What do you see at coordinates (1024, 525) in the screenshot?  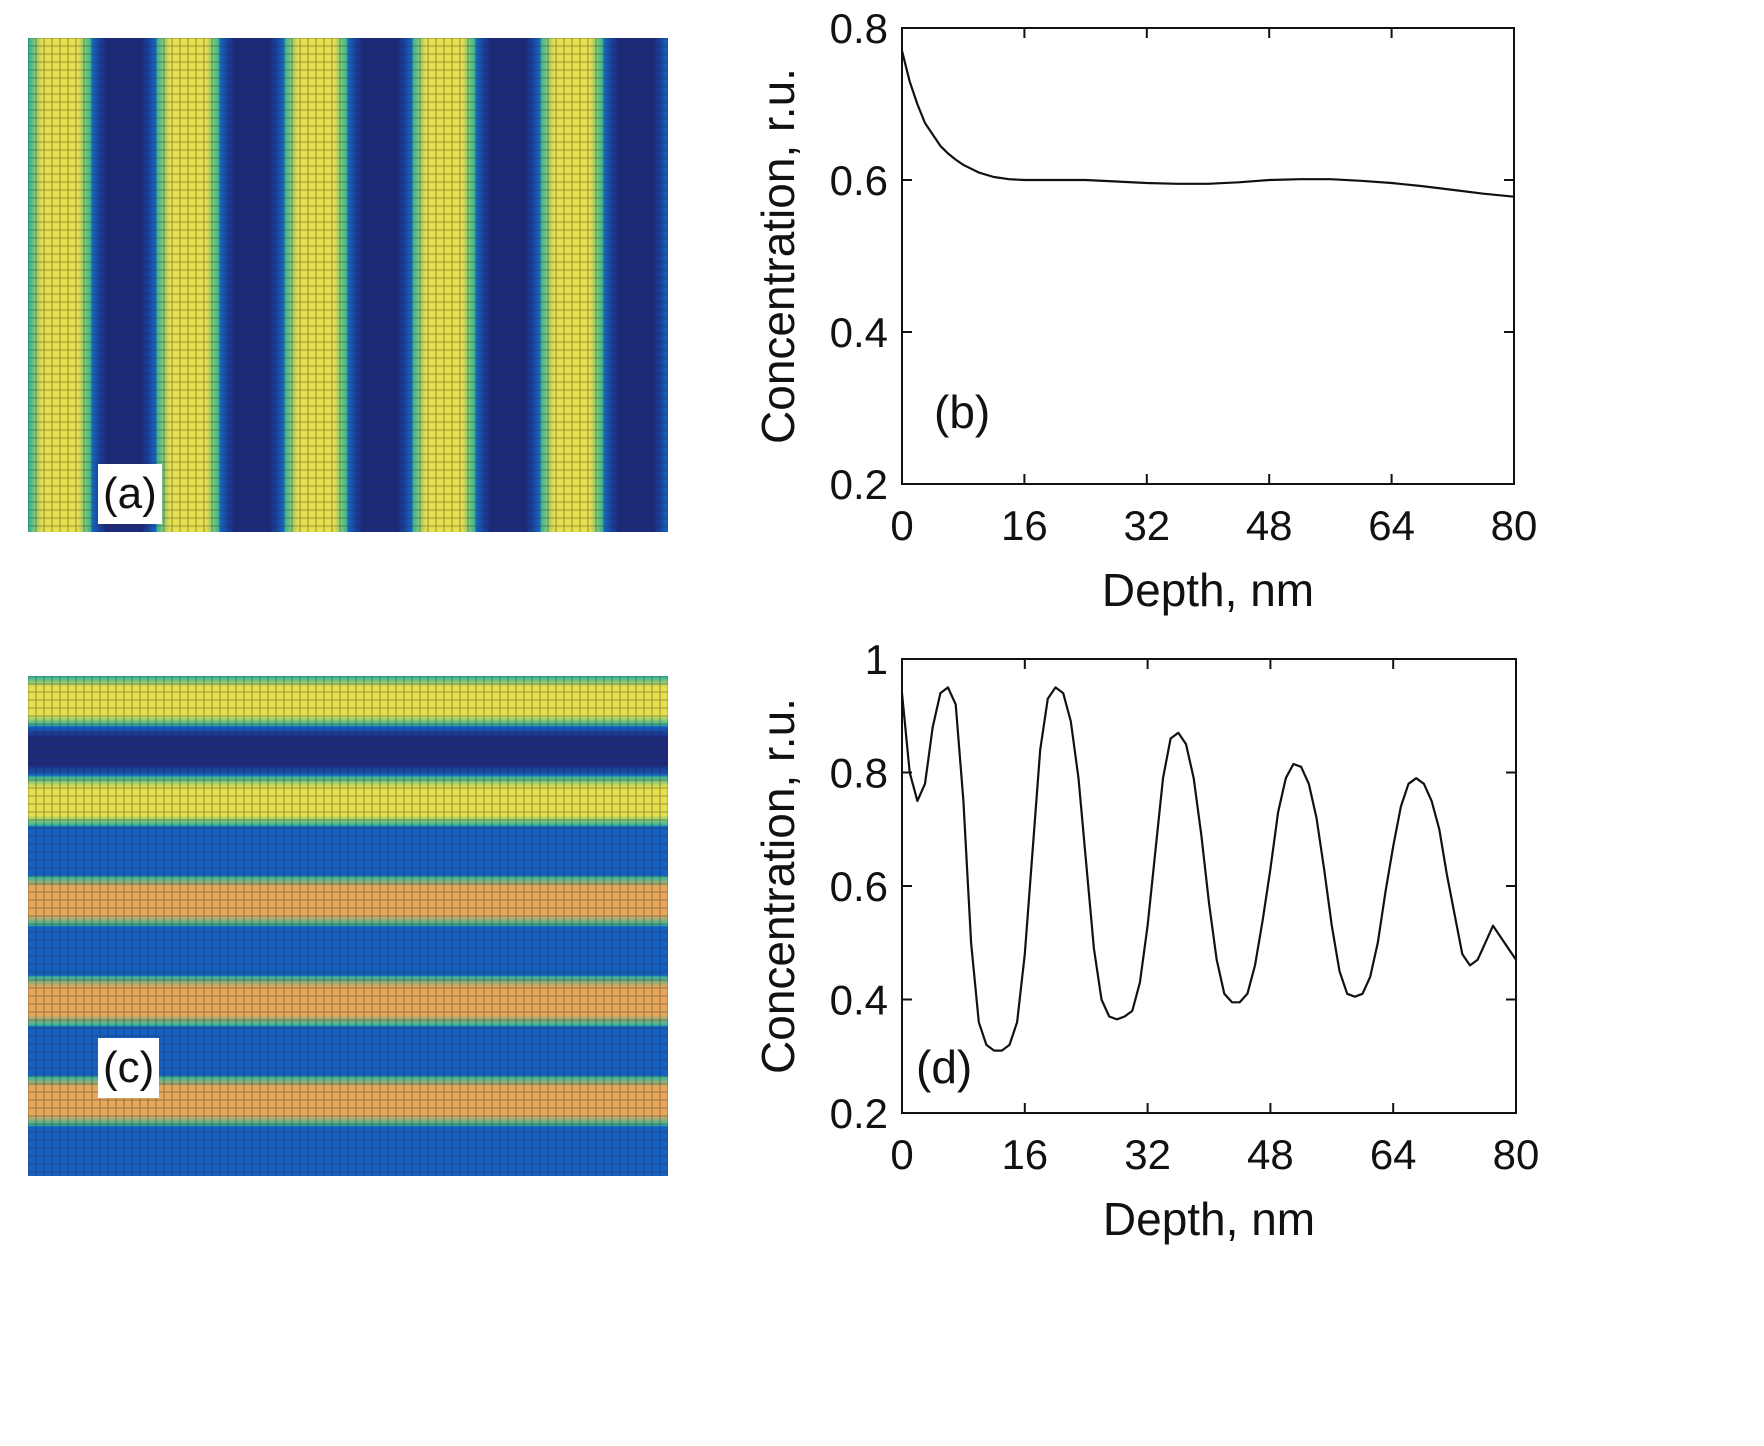 I see `chart-b-x-tick-label: 16` at bounding box center [1024, 525].